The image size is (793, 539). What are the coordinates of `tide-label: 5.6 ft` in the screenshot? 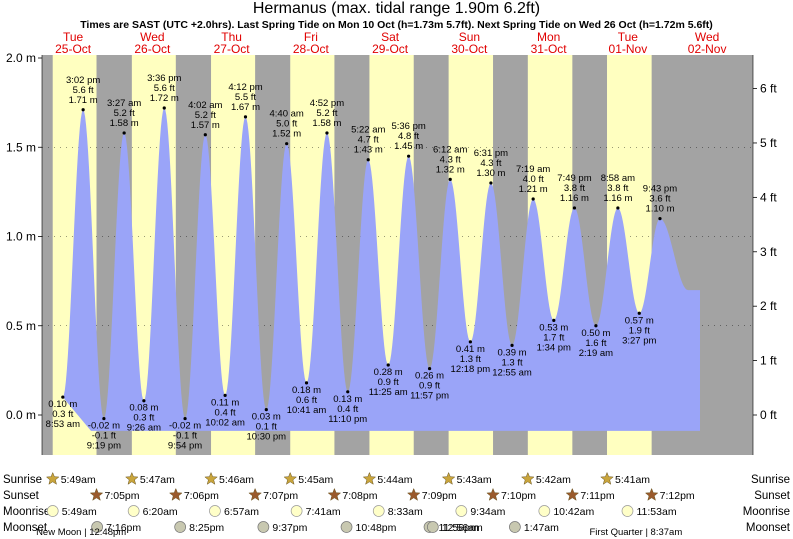 It's located at (83, 90).